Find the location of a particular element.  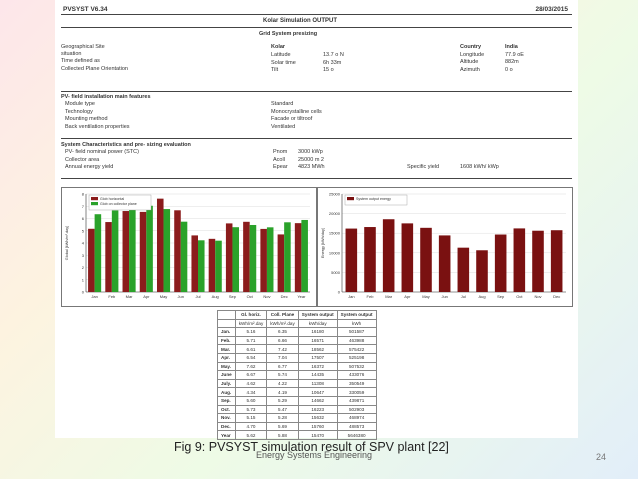

row-label-cell: Mar. is located at coordinates (226, 349).